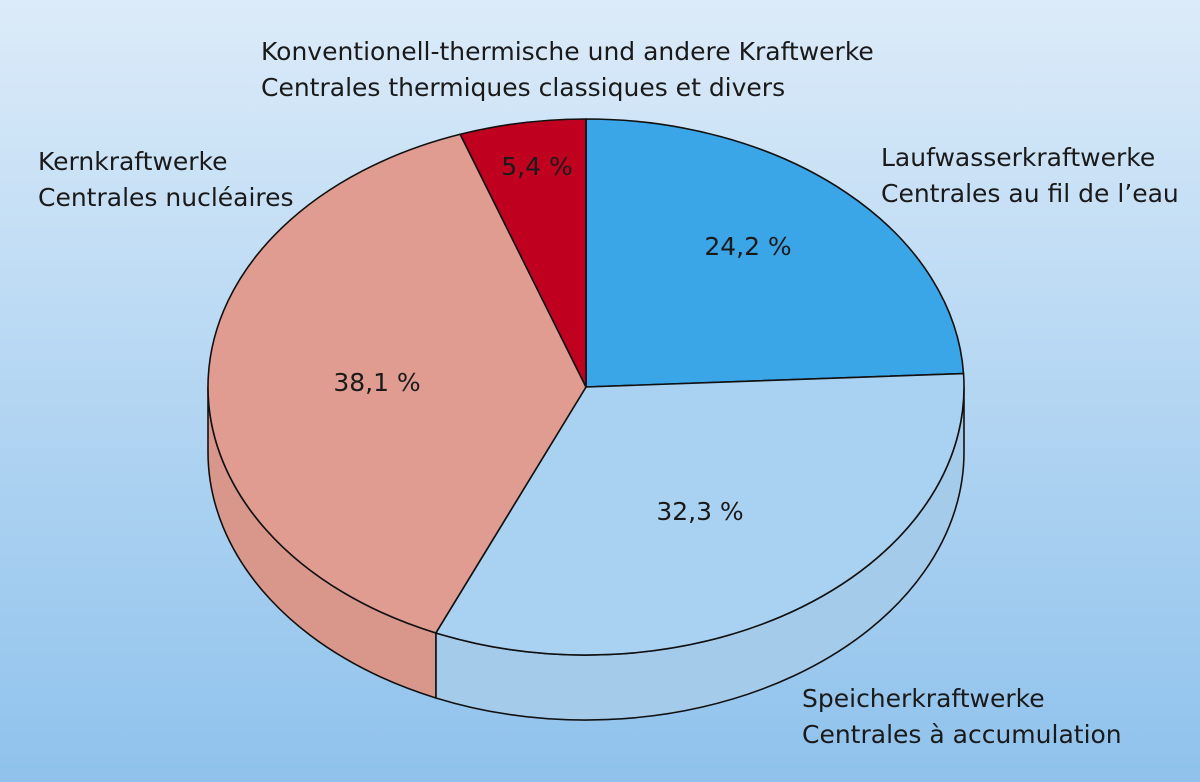 Image resolution: width=1200 pixels, height=782 pixels. I want to click on slice-value-label-1: 32,3 %, so click(699, 511).